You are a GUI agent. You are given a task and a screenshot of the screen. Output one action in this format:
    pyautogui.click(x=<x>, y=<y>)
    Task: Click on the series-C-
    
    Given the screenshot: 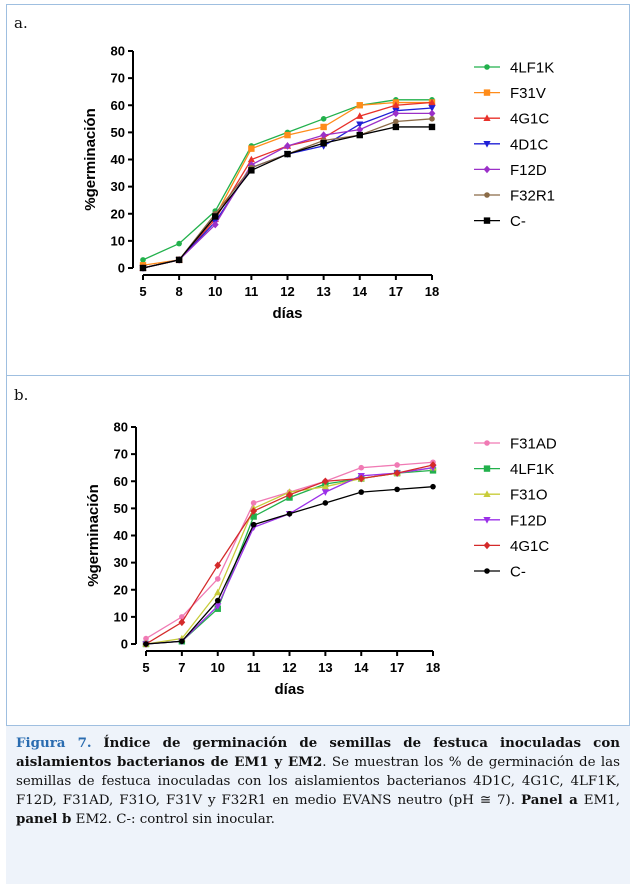 What is the action you would take?
    pyautogui.click(x=289, y=565)
    